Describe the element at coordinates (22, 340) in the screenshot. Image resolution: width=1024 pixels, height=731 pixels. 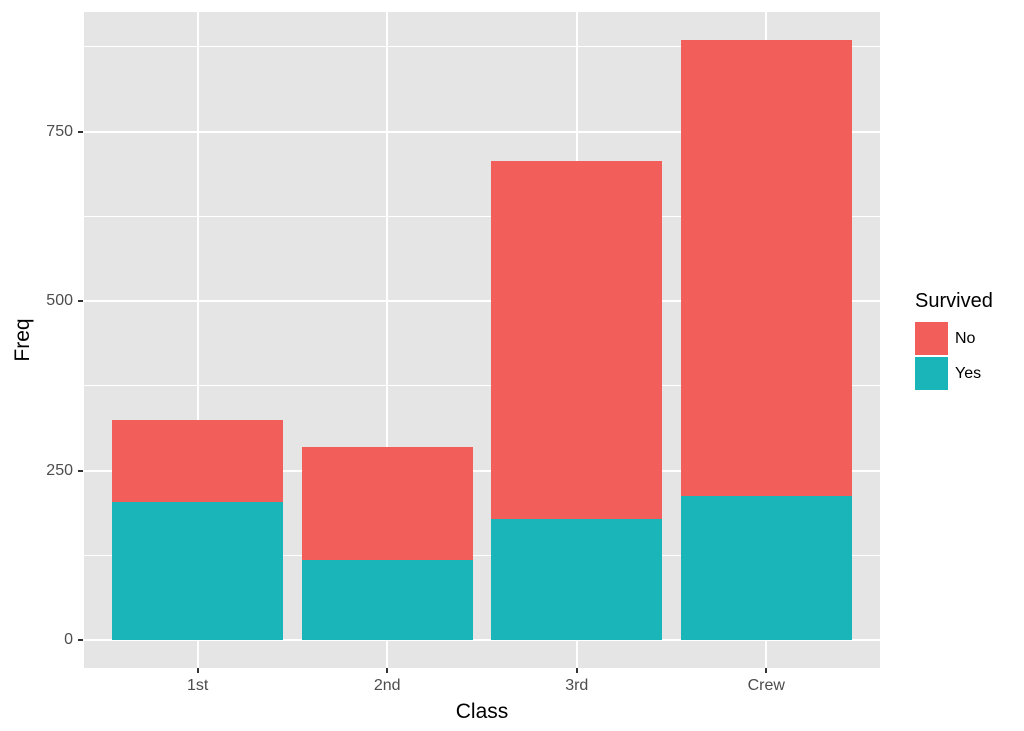
I see `y-axis-title: Freq` at that location.